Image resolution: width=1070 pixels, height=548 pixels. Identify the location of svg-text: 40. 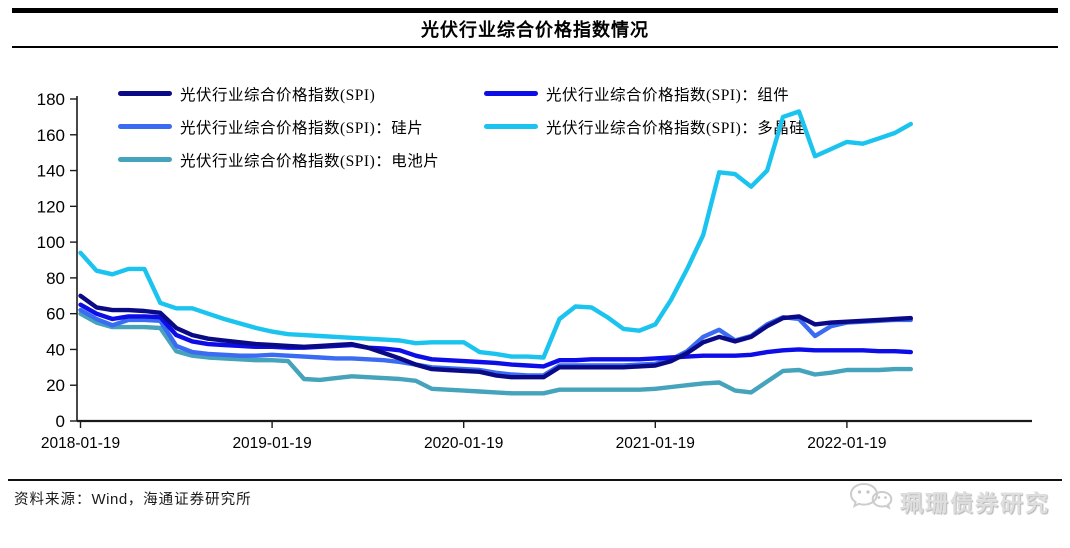
(55, 349).